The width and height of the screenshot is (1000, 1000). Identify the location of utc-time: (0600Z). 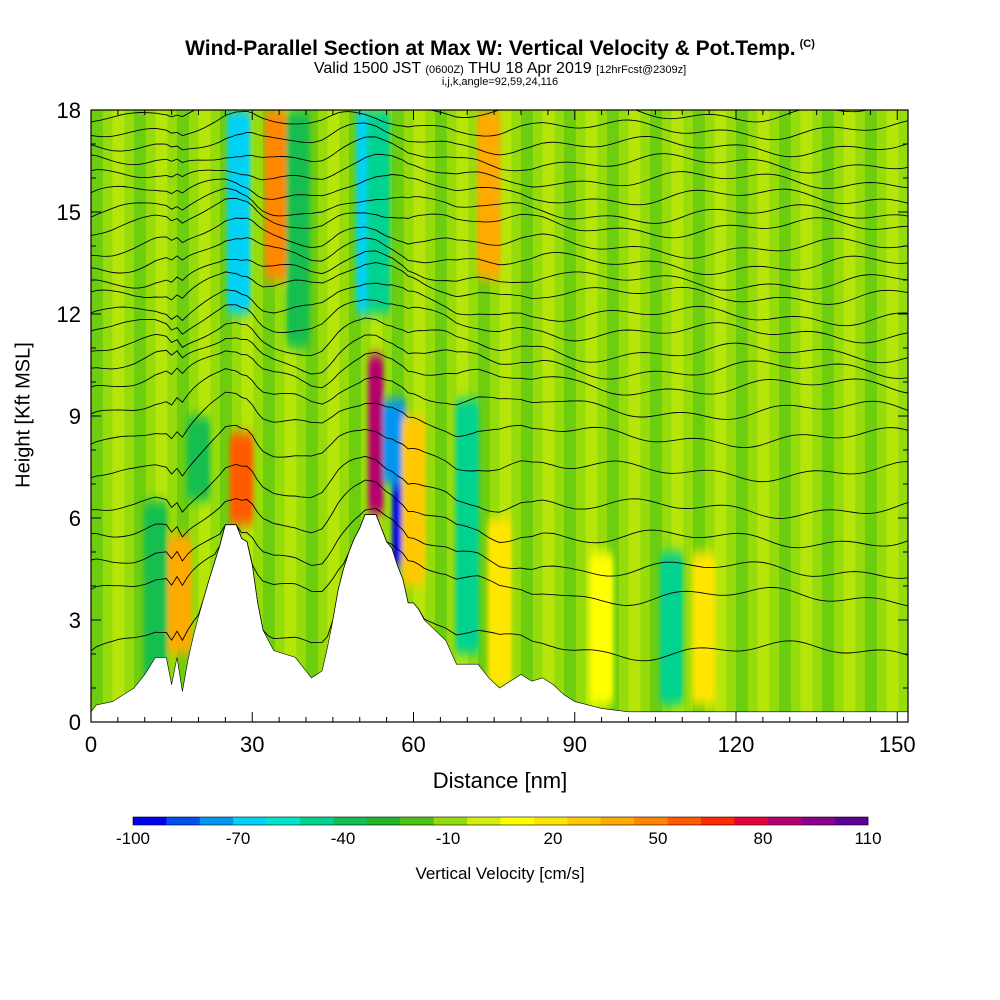
(444, 70).